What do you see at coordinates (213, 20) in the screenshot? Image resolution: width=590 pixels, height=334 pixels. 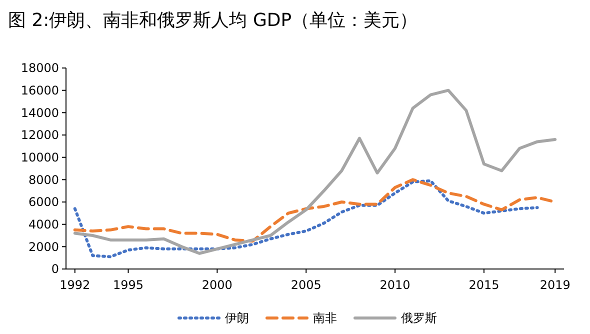 I see `chart-title: 图 2:伊朗、南非和俄罗斯人均 GDP（单位：美元）` at bounding box center [213, 20].